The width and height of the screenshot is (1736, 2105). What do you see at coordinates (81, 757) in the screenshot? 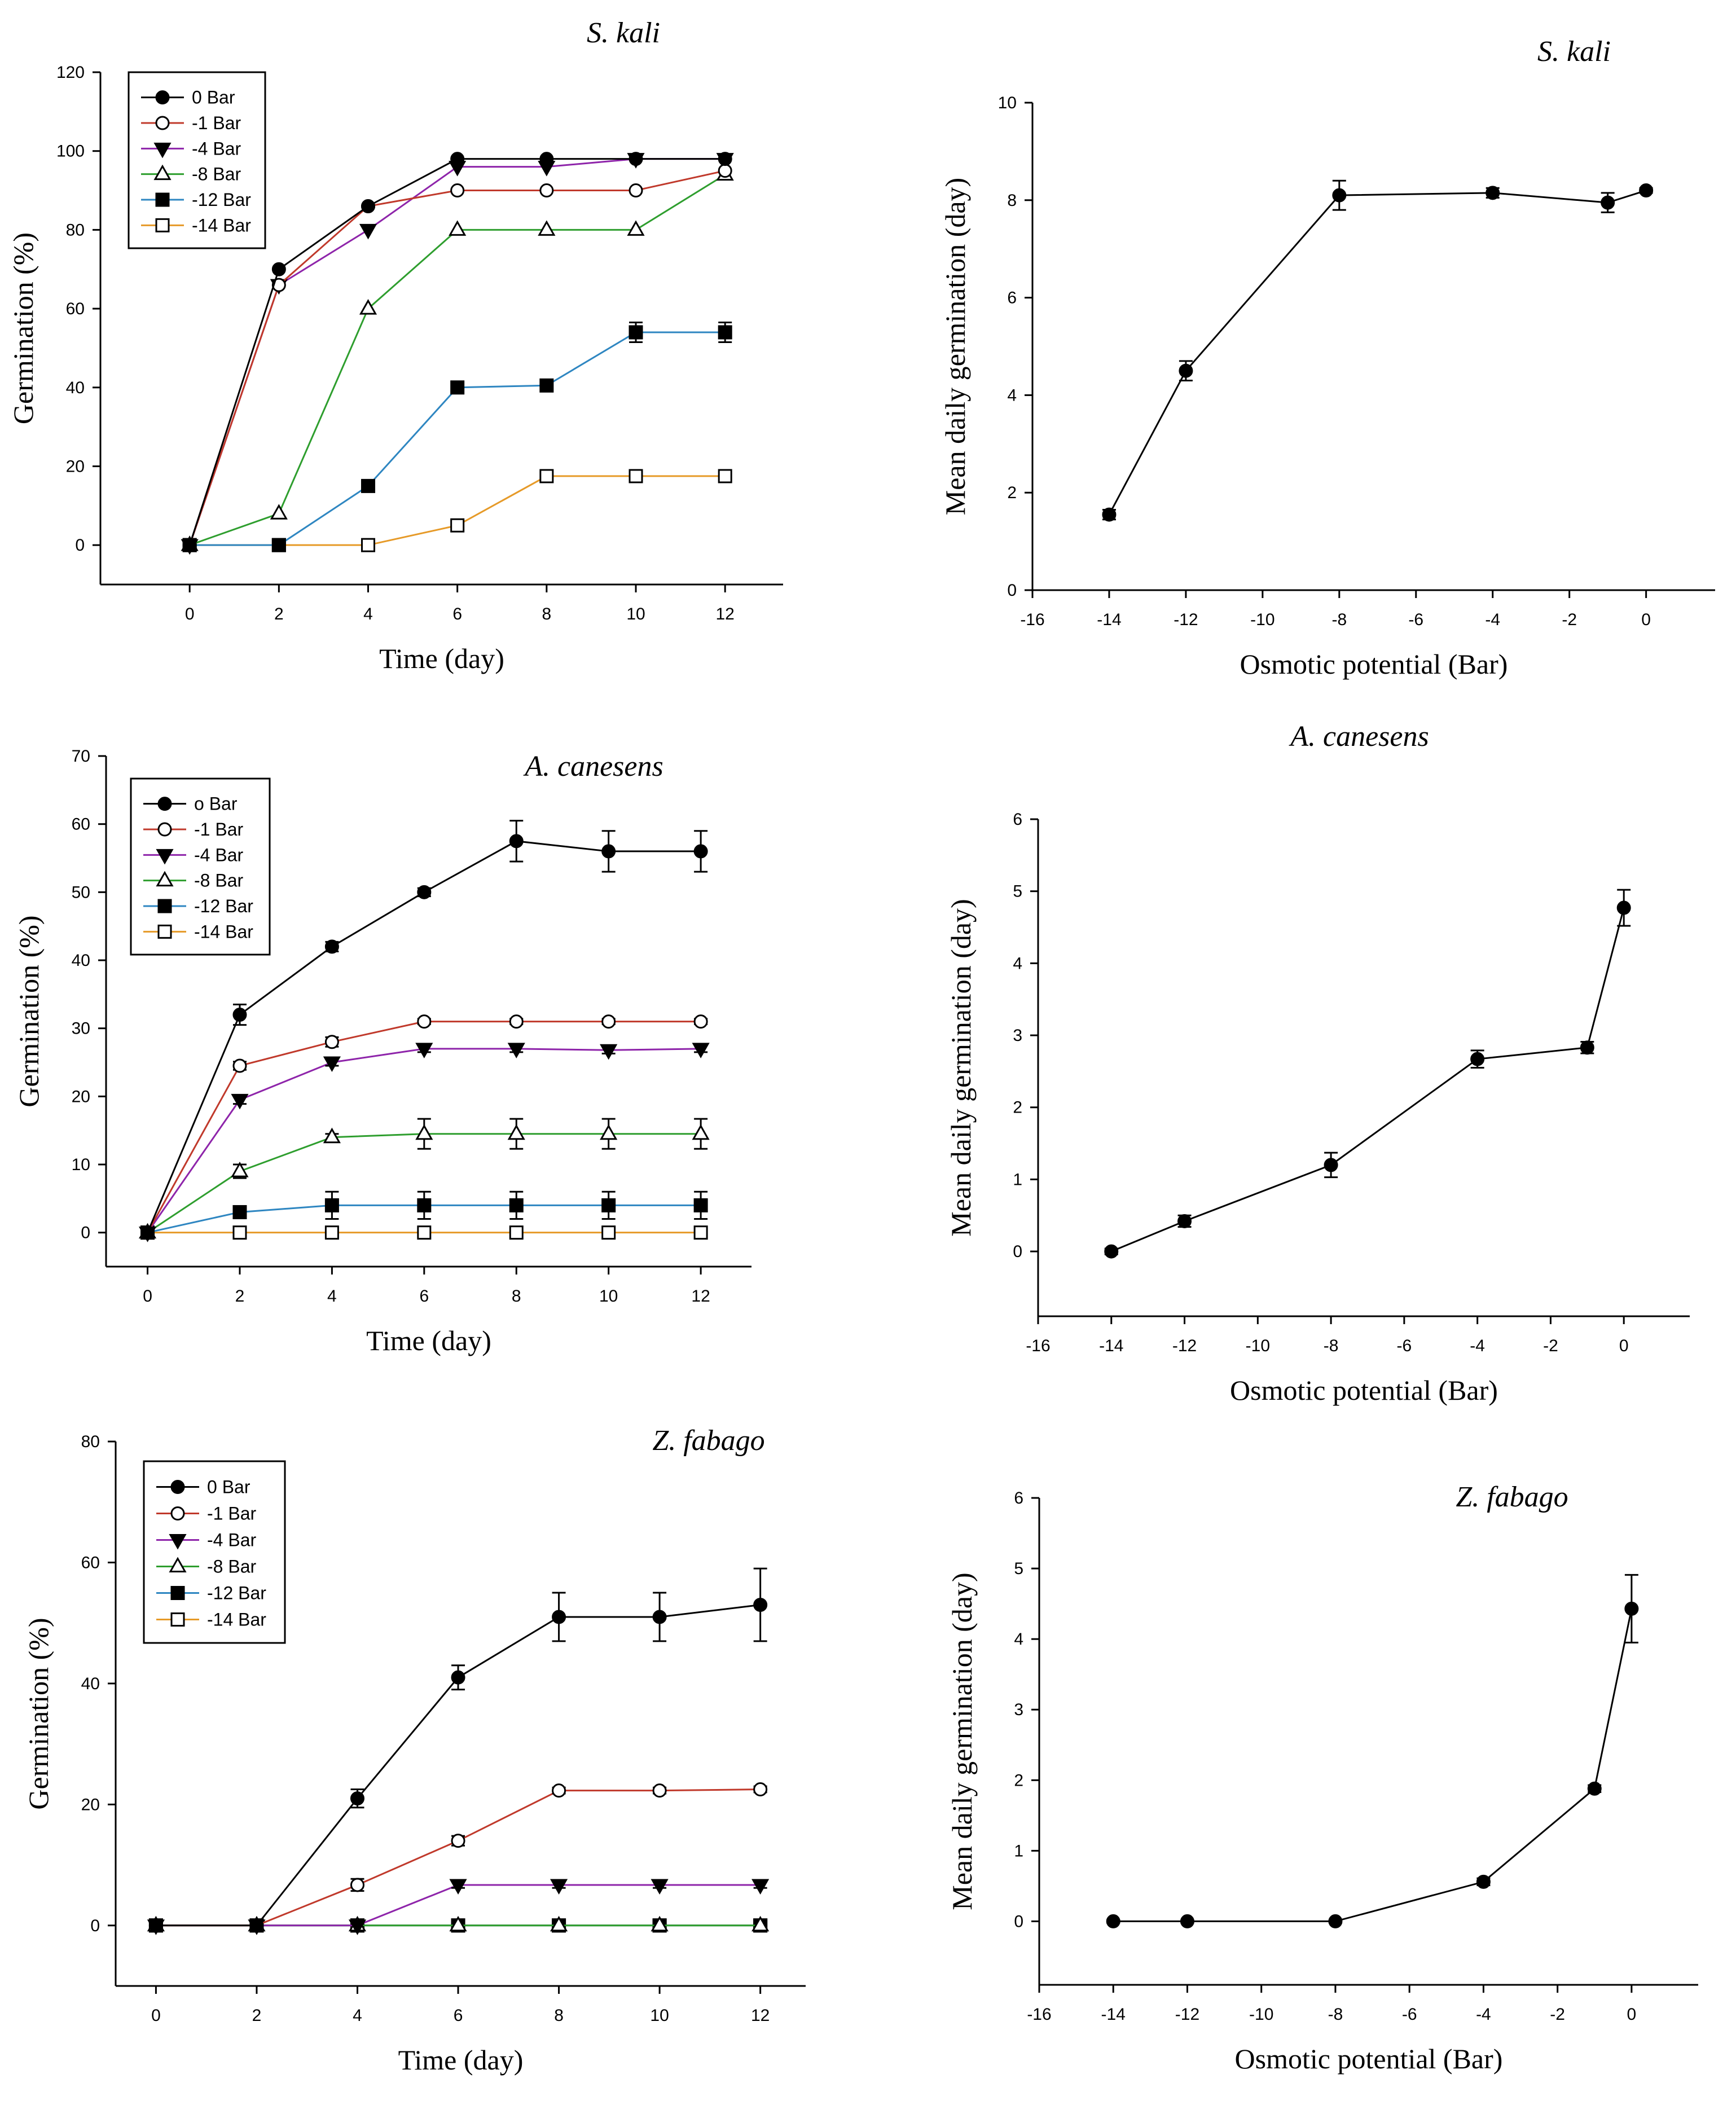
I see `y-tick-label: 70` at bounding box center [81, 757].